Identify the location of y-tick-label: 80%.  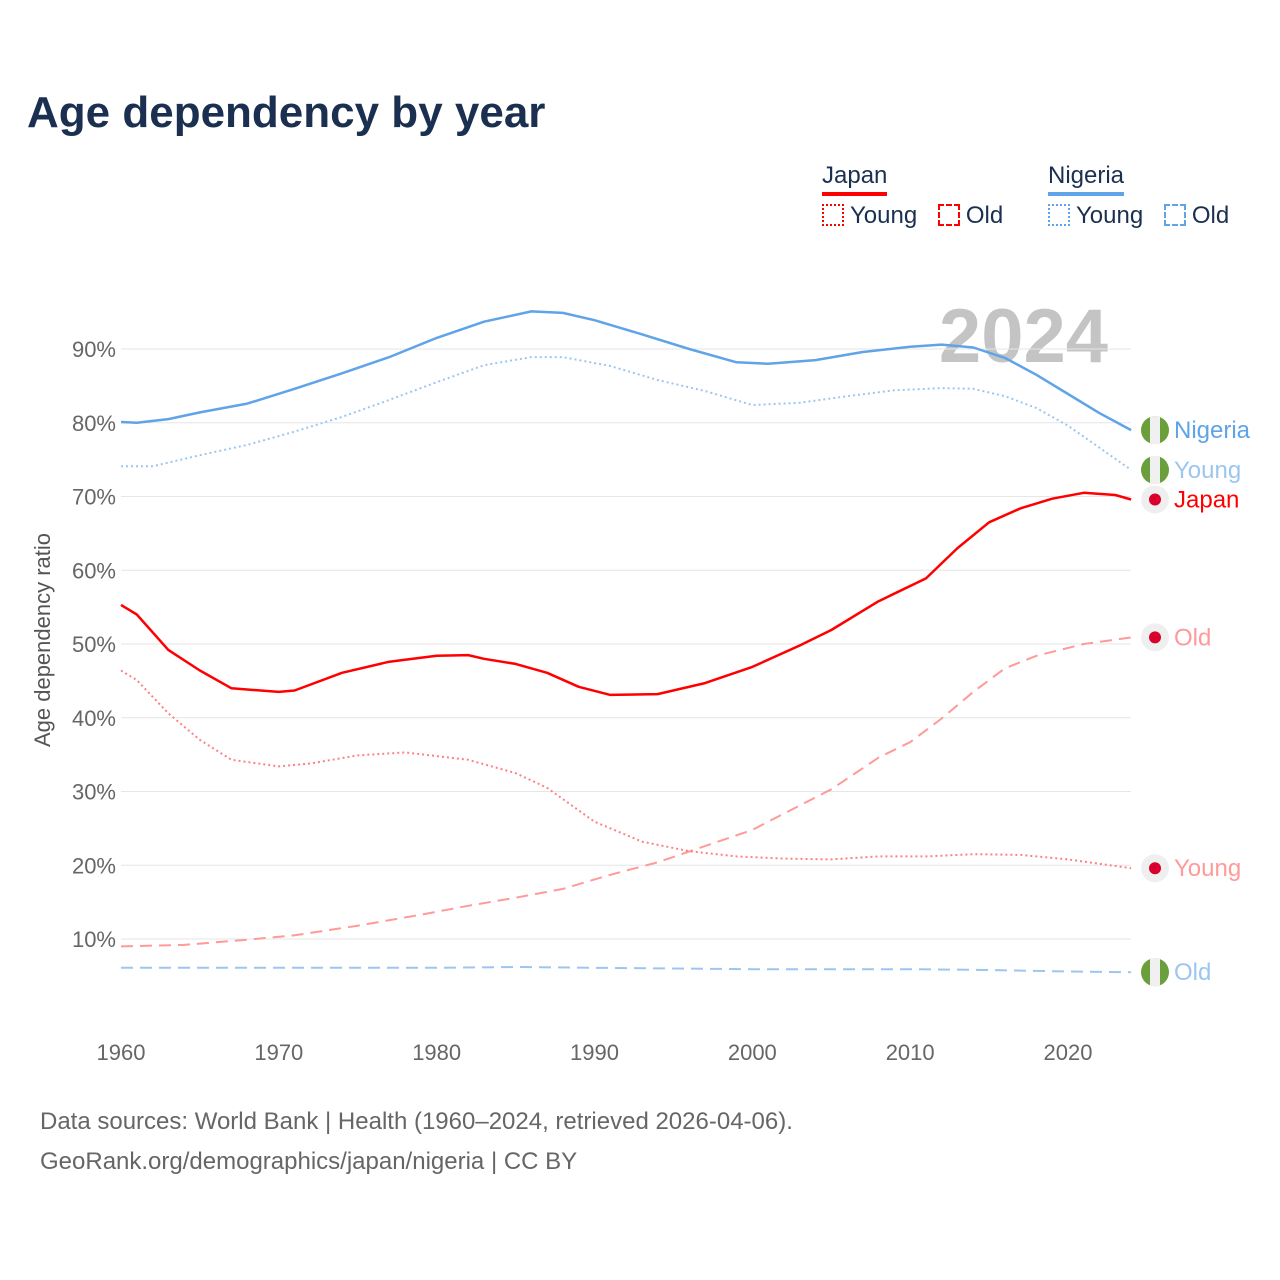
(94, 423).